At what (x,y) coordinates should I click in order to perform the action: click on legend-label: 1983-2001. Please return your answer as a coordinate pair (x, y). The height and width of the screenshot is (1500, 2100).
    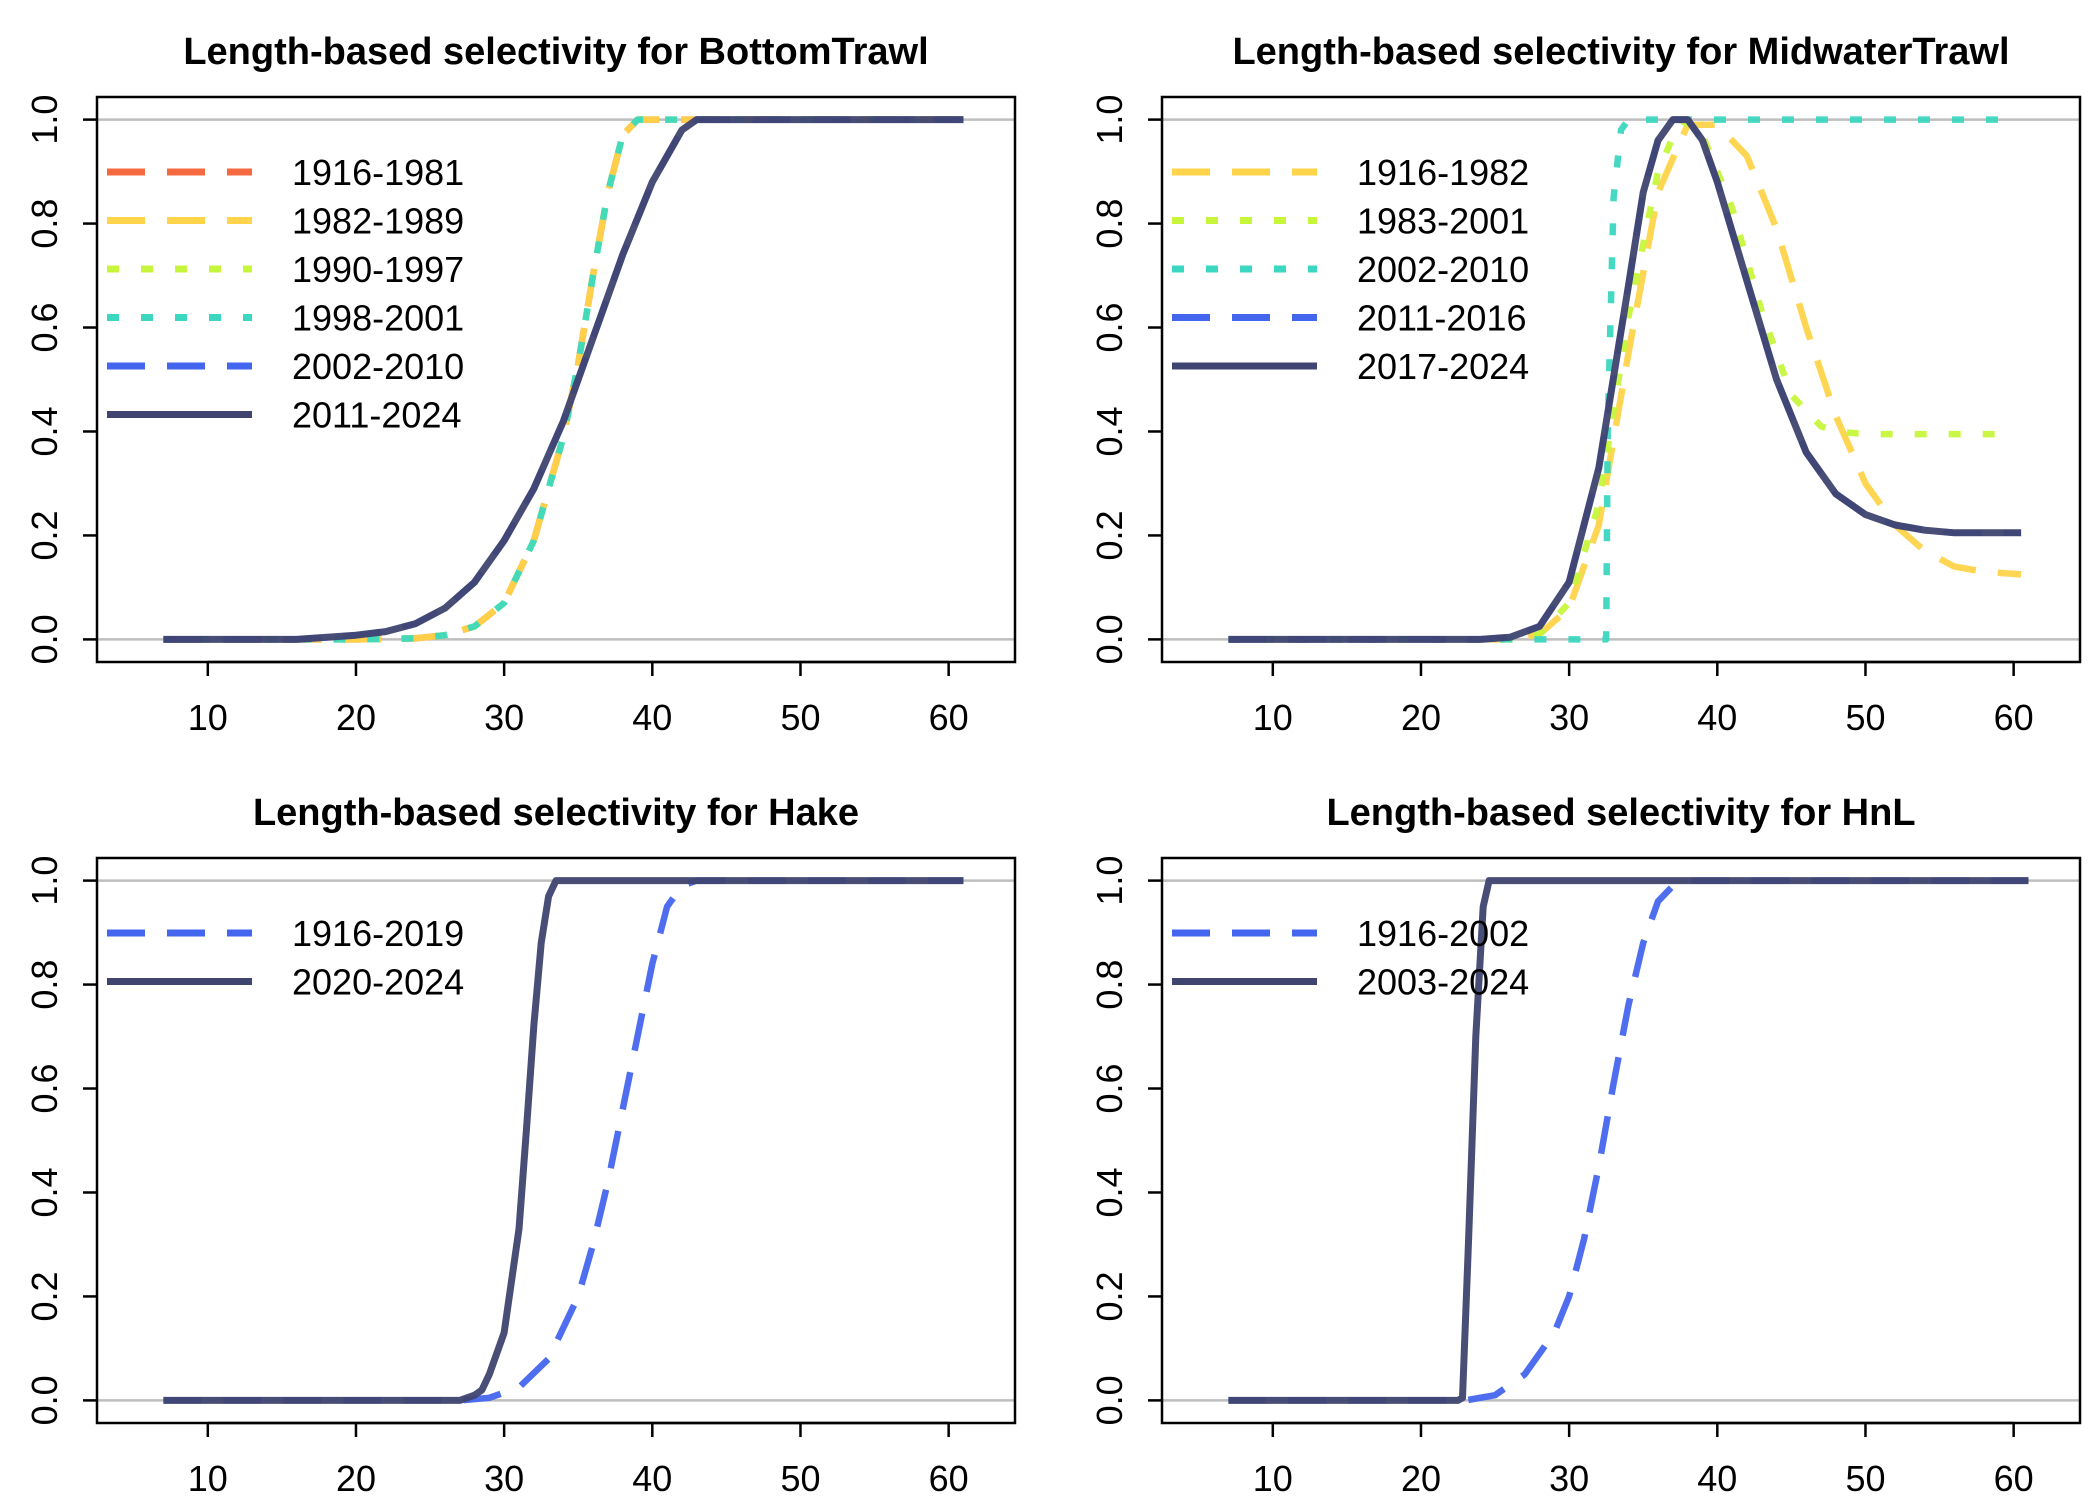
    Looking at the image, I should click on (1443, 221).